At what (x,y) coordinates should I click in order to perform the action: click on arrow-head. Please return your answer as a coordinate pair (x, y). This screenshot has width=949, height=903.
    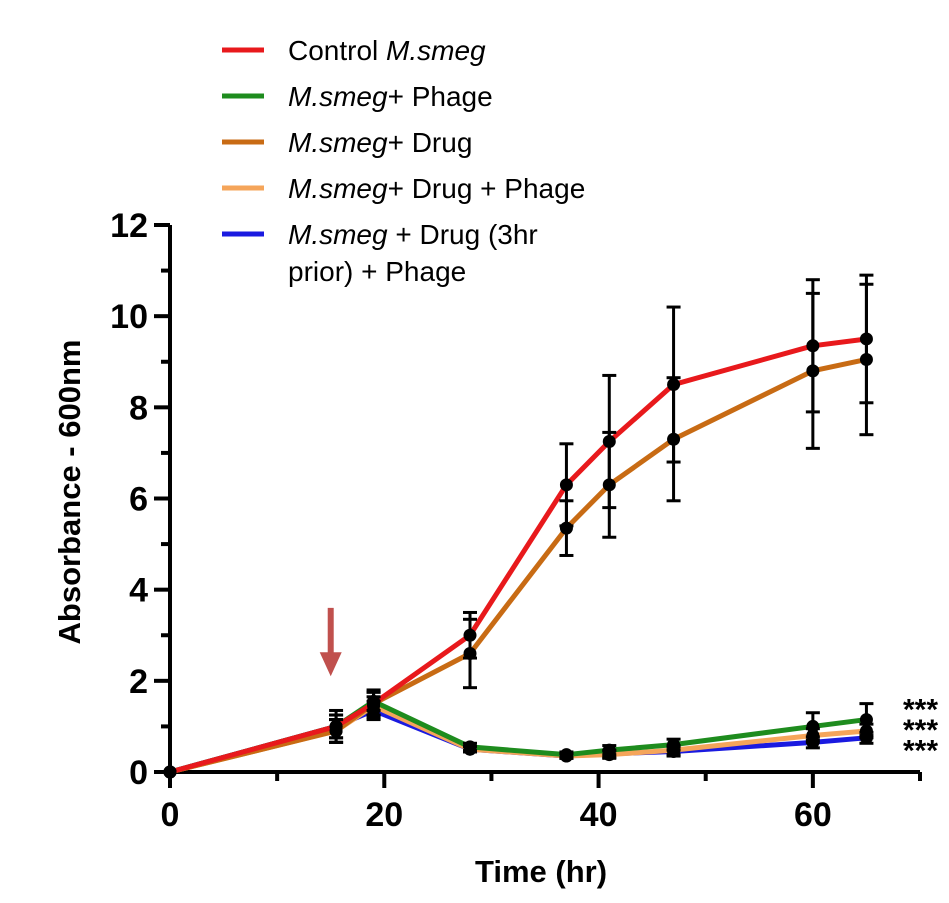
    Looking at the image, I should click on (330, 664).